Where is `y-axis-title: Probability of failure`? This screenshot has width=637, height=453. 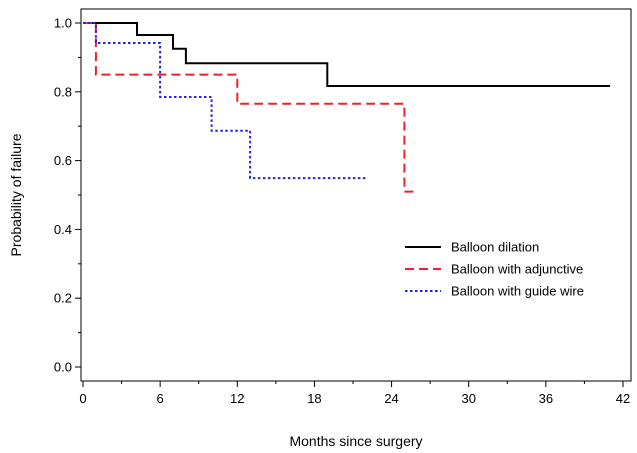
y-axis-title: Probability of failure is located at coordinates (16, 194).